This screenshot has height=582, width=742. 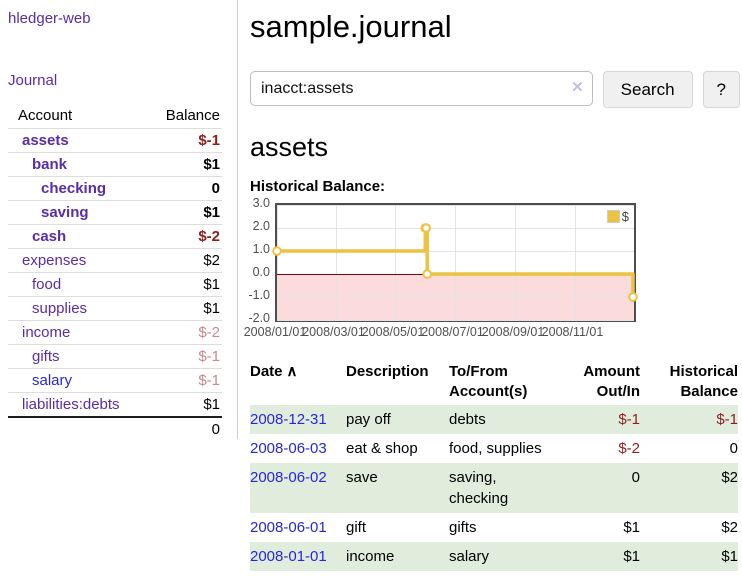 What do you see at coordinates (186, 260) in the screenshot?
I see `account-balance: $2` at bounding box center [186, 260].